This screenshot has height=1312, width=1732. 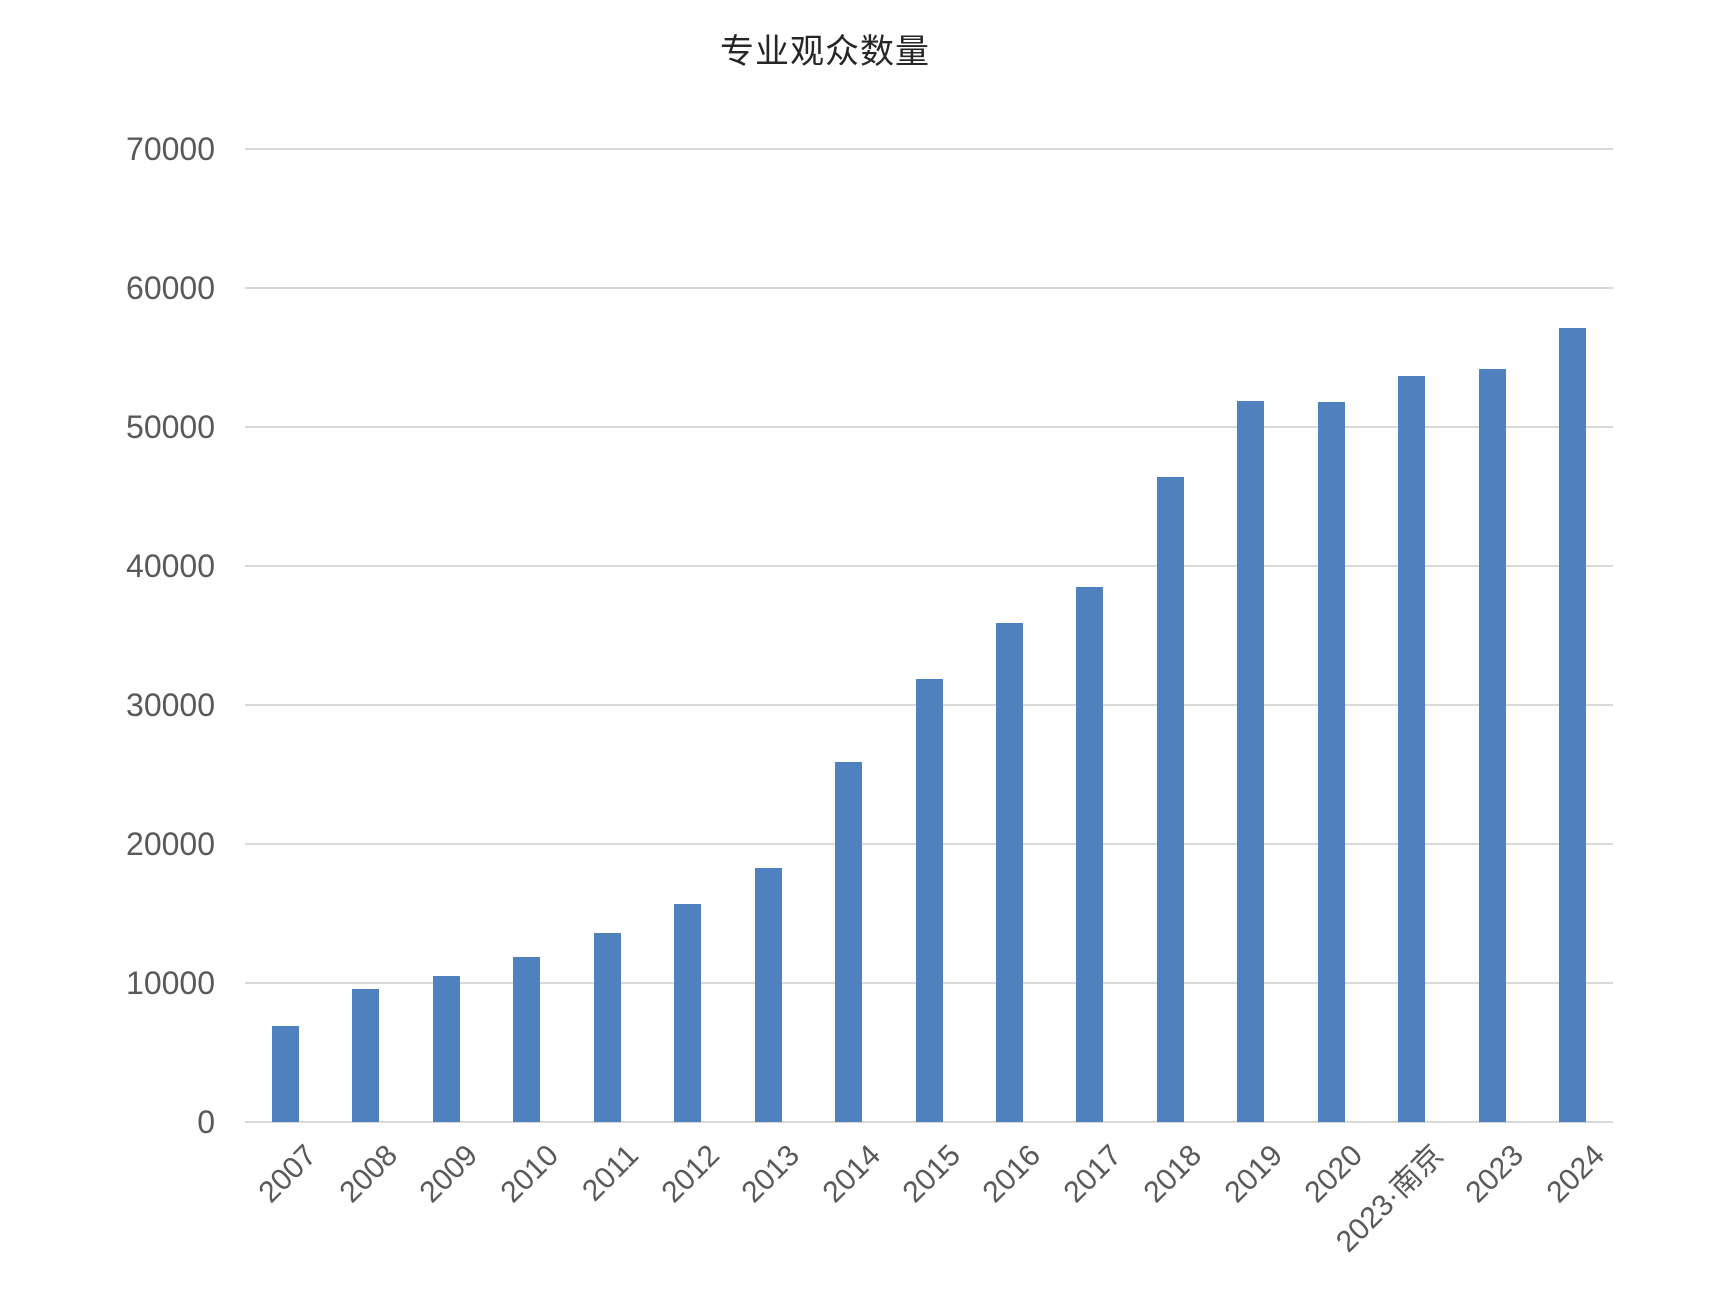 I want to click on bar-2019, so click(x=1250, y=761).